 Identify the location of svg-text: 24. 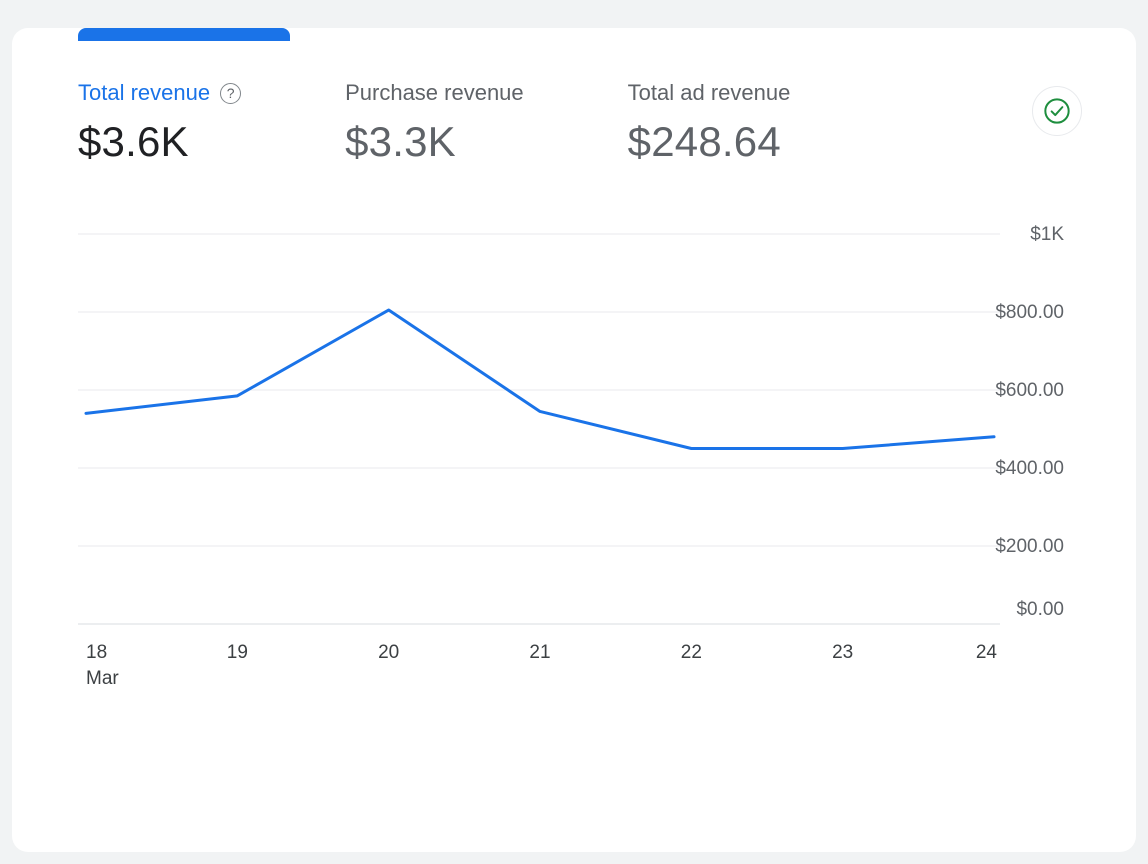
(987, 652).